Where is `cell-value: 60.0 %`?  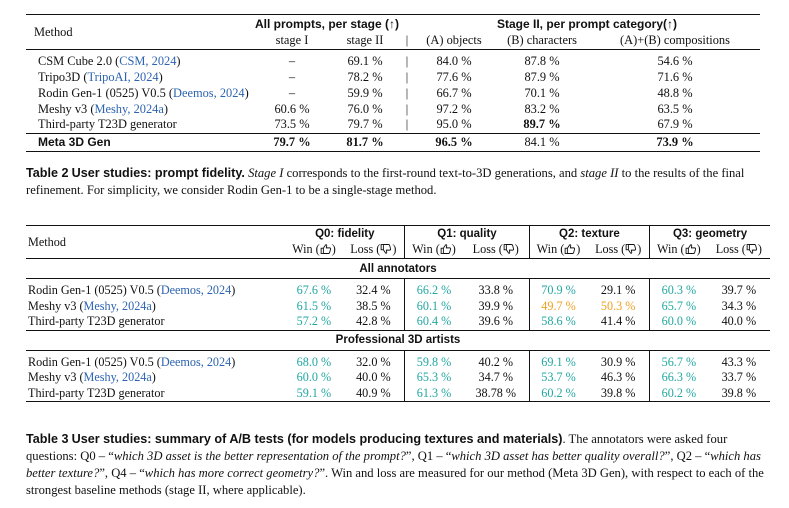 cell-value: 60.0 % is located at coordinates (678, 322).